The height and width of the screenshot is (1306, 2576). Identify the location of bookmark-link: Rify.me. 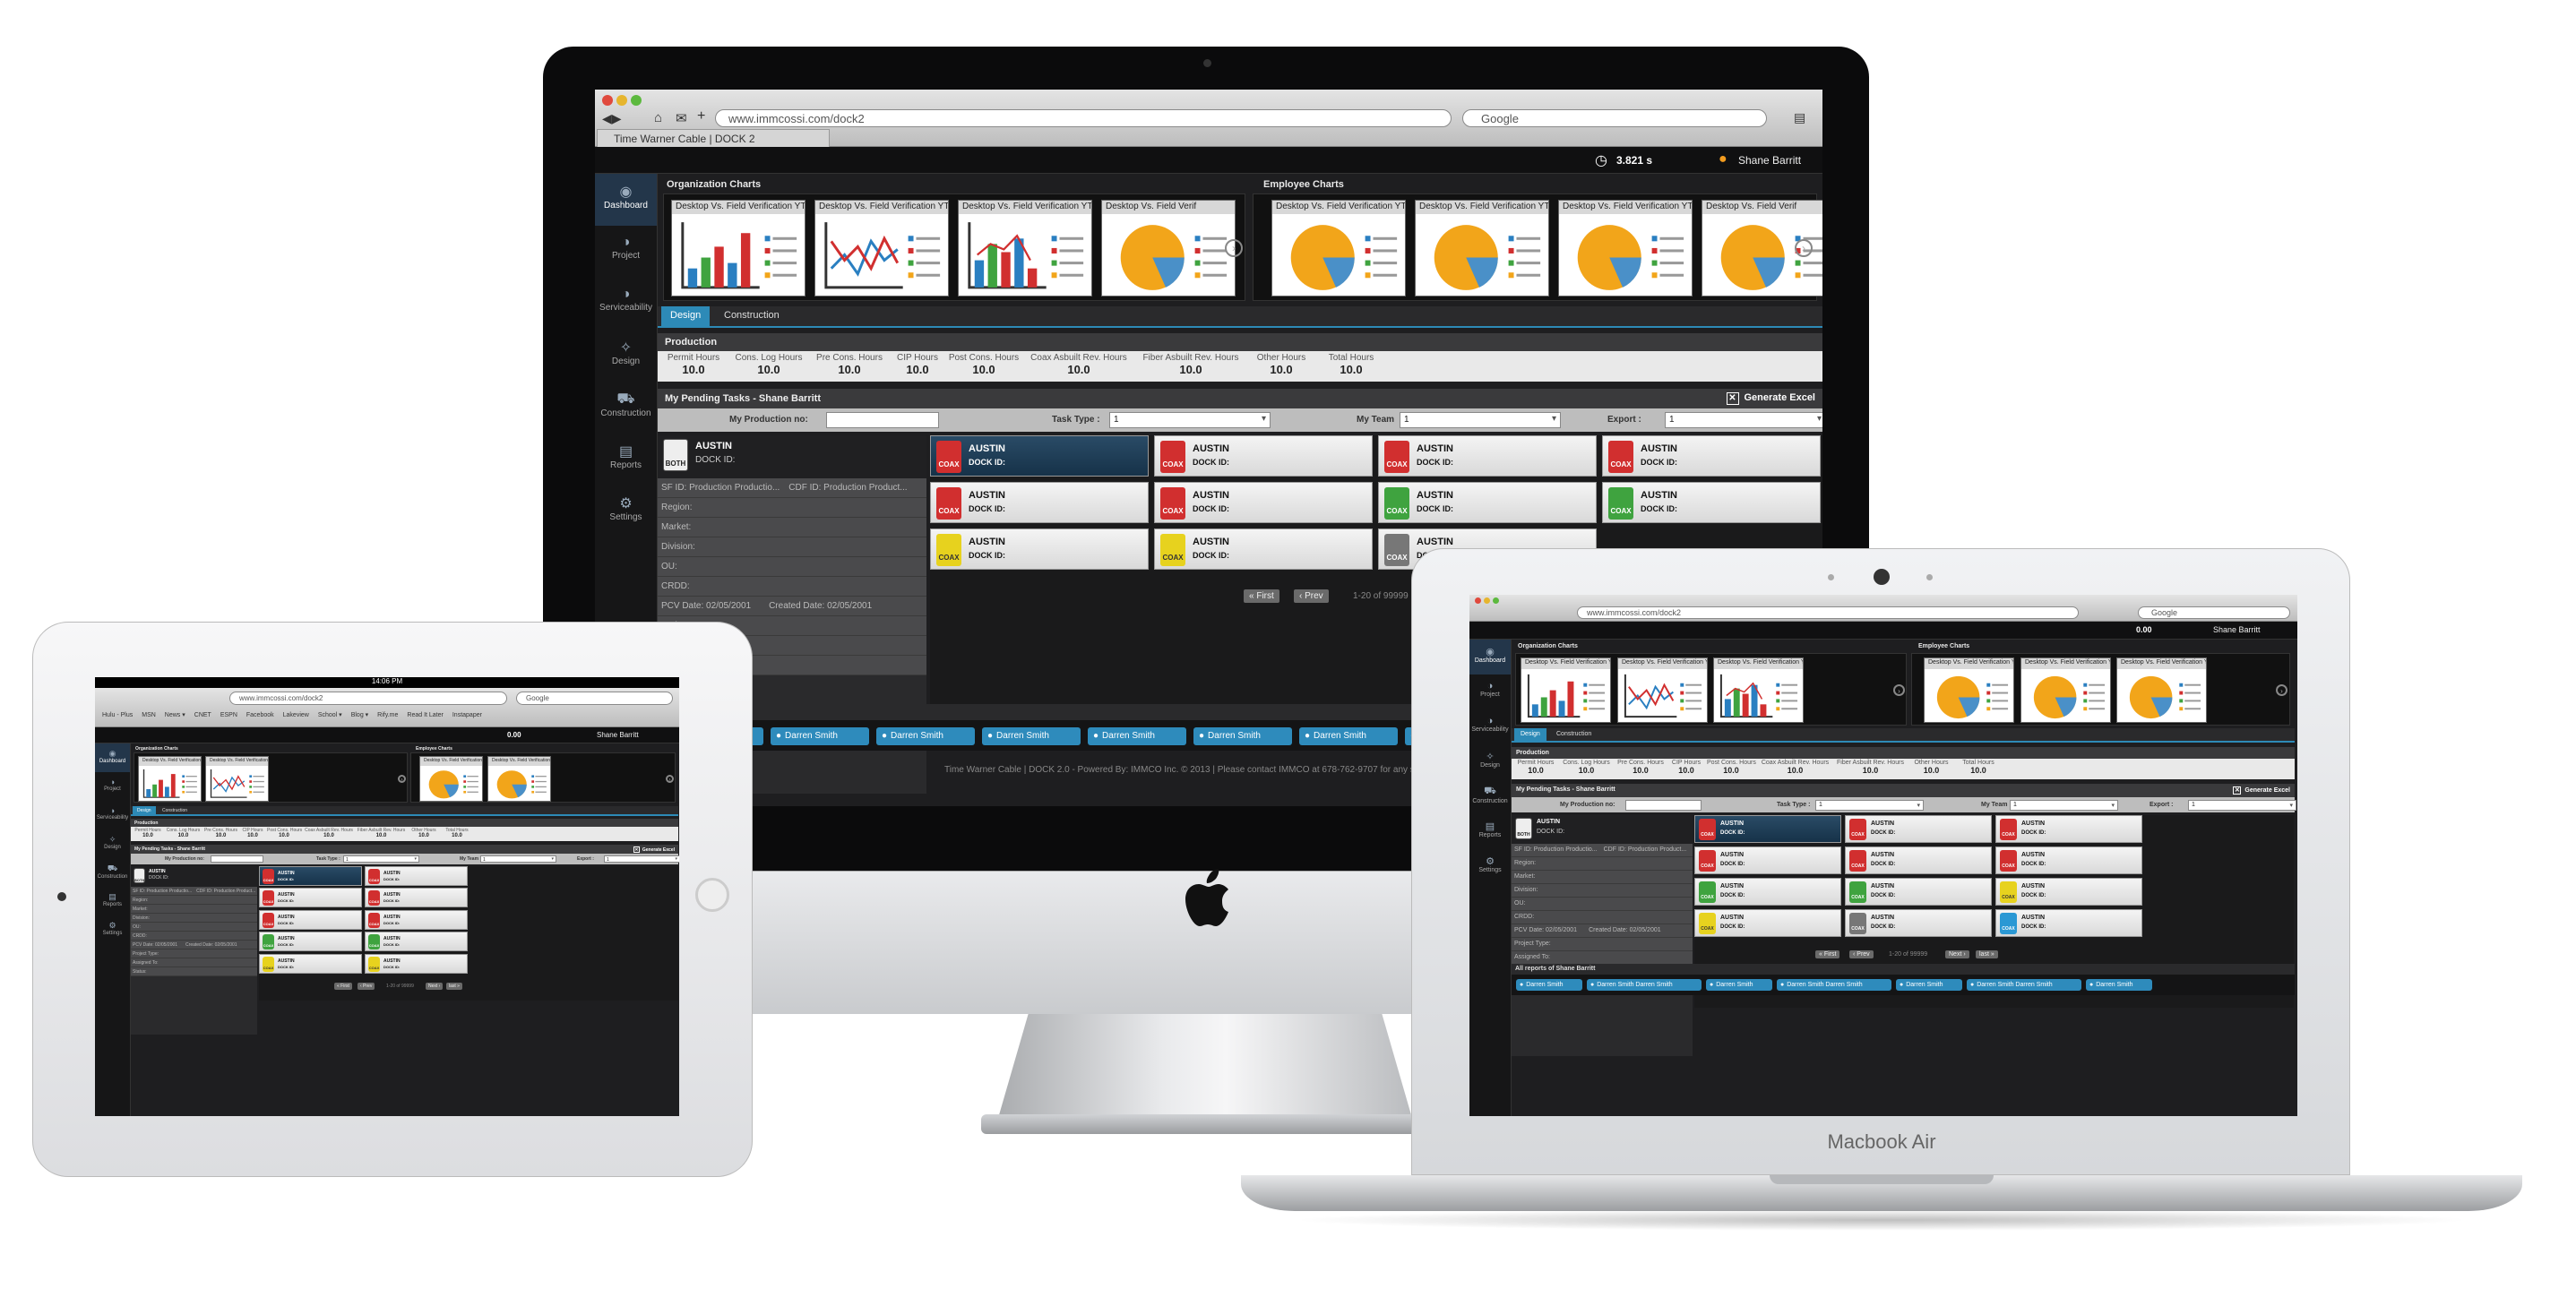
(388, 715).